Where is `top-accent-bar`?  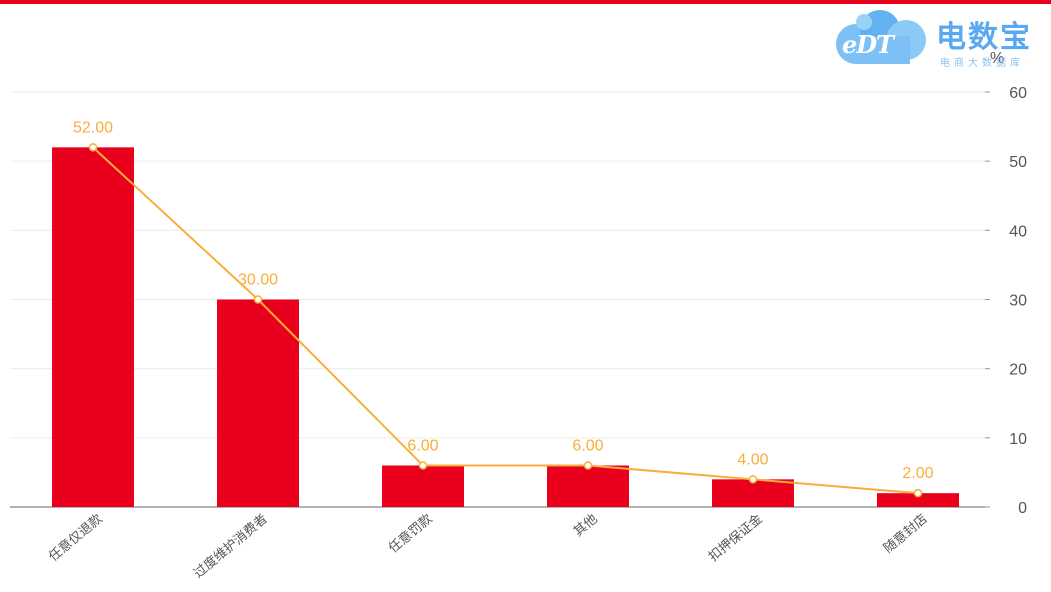
top-accent-bar is located at coordinates (525, 2).